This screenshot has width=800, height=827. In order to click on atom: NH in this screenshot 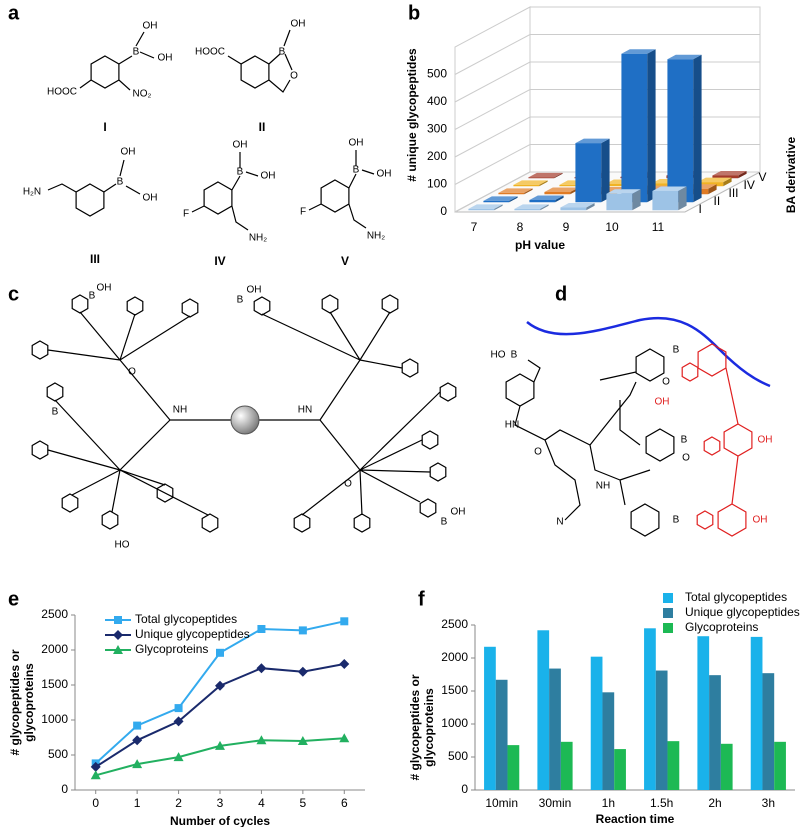, I will do `click(603, 486)`.